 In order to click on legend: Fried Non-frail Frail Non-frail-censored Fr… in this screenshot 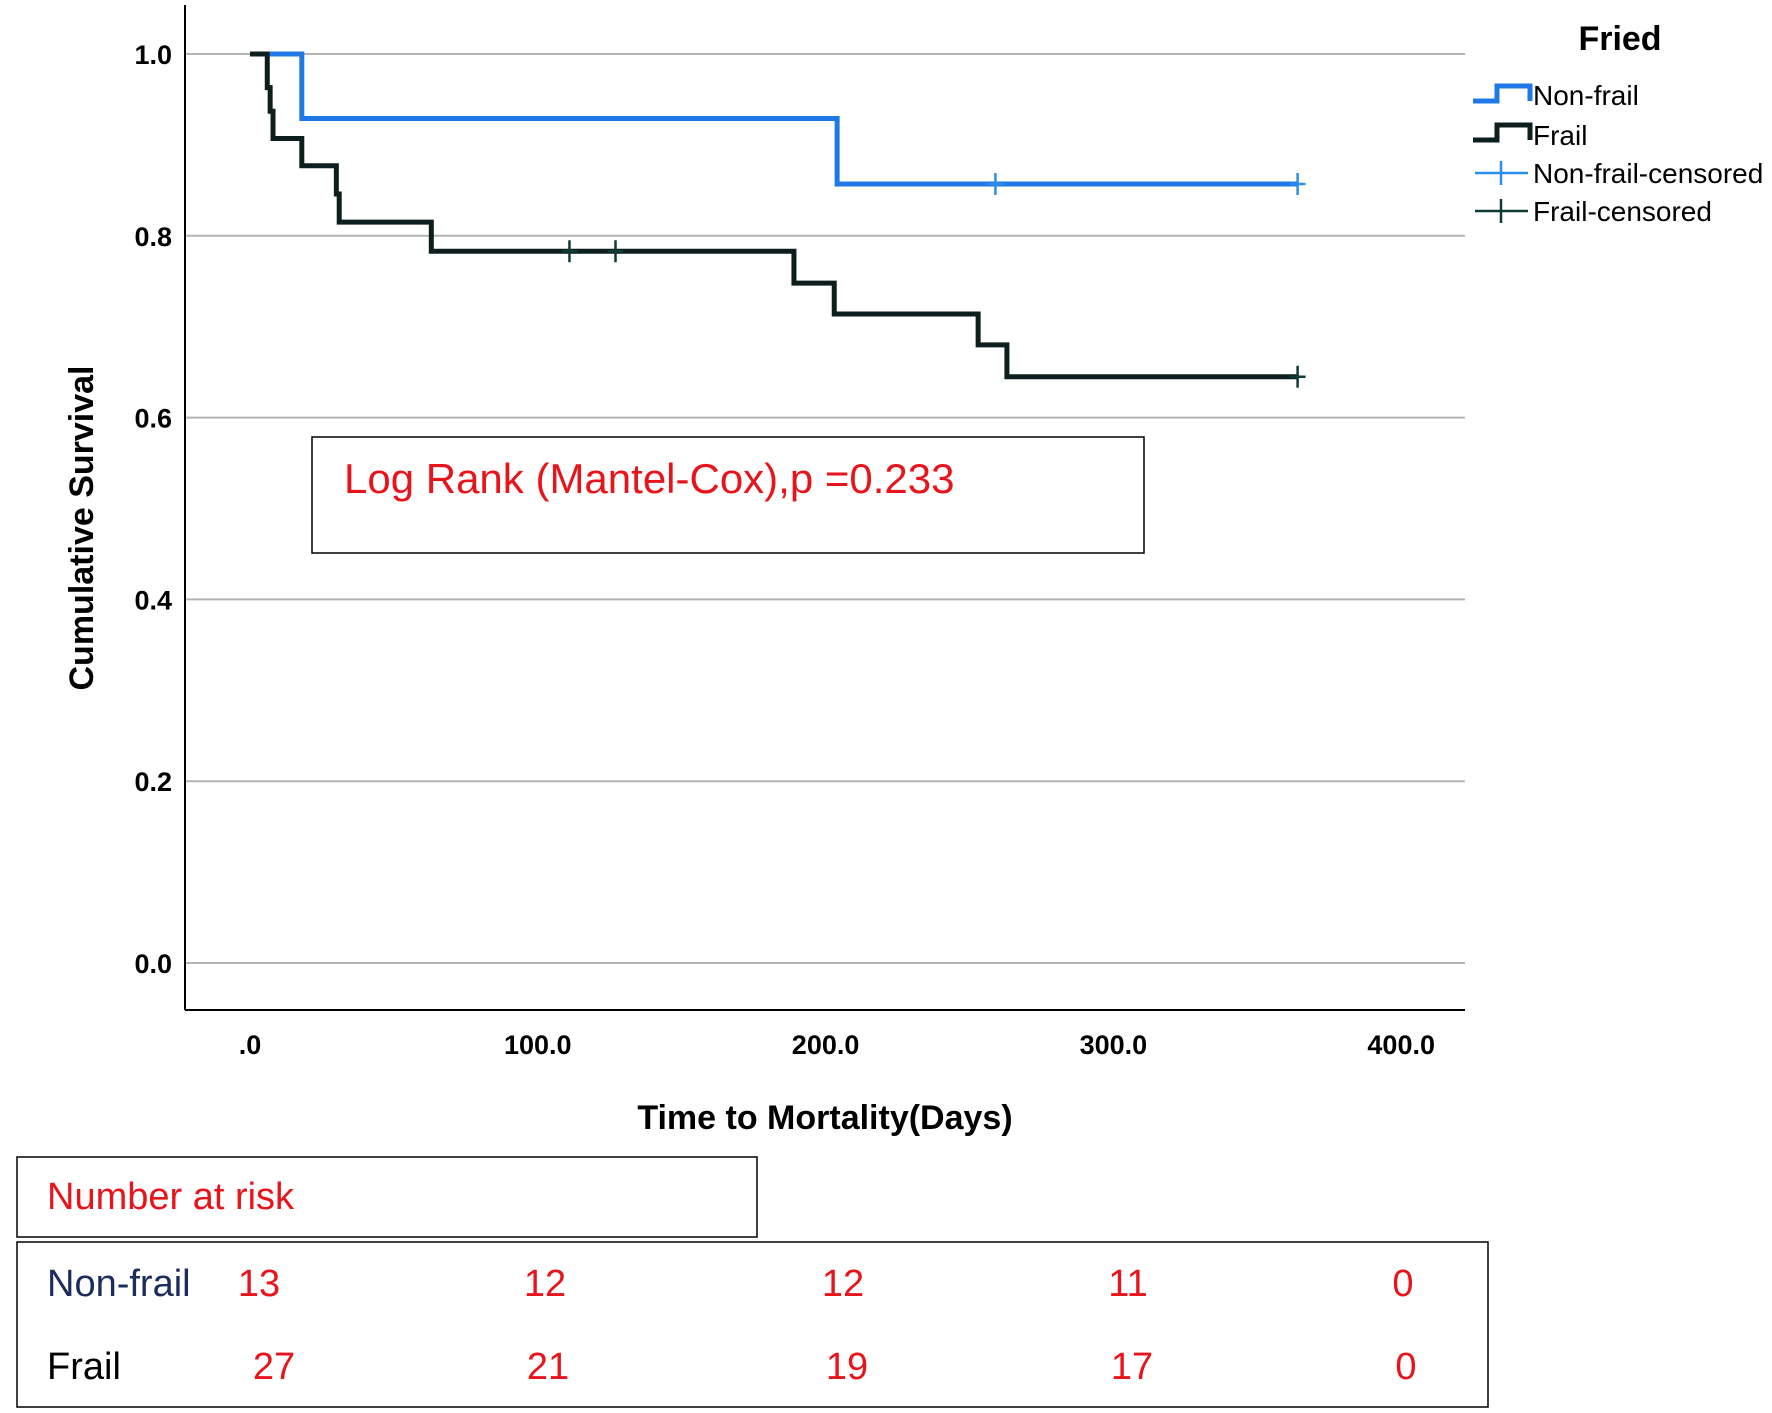, I will do `click(1618, 123)`.